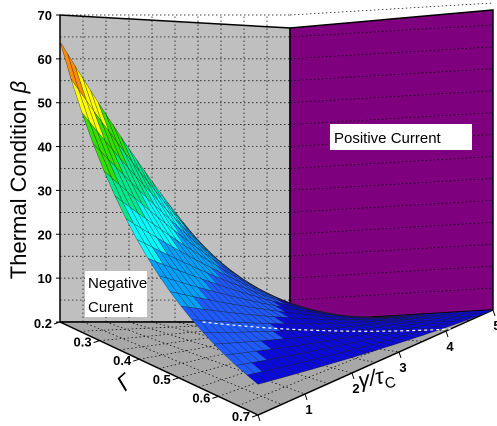 The height and width of the screenshot is (426, 497). I want to click on beta-tick-label: 50, so click(45, 103).